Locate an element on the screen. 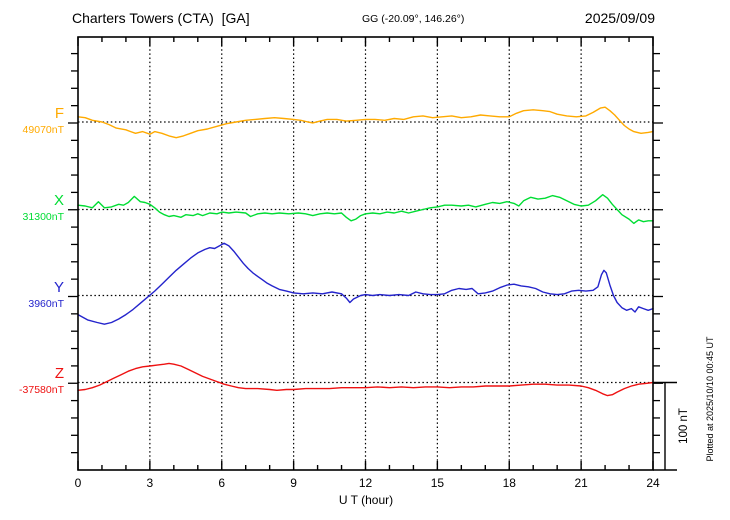  trace-F is located at coordinates (365, 122).